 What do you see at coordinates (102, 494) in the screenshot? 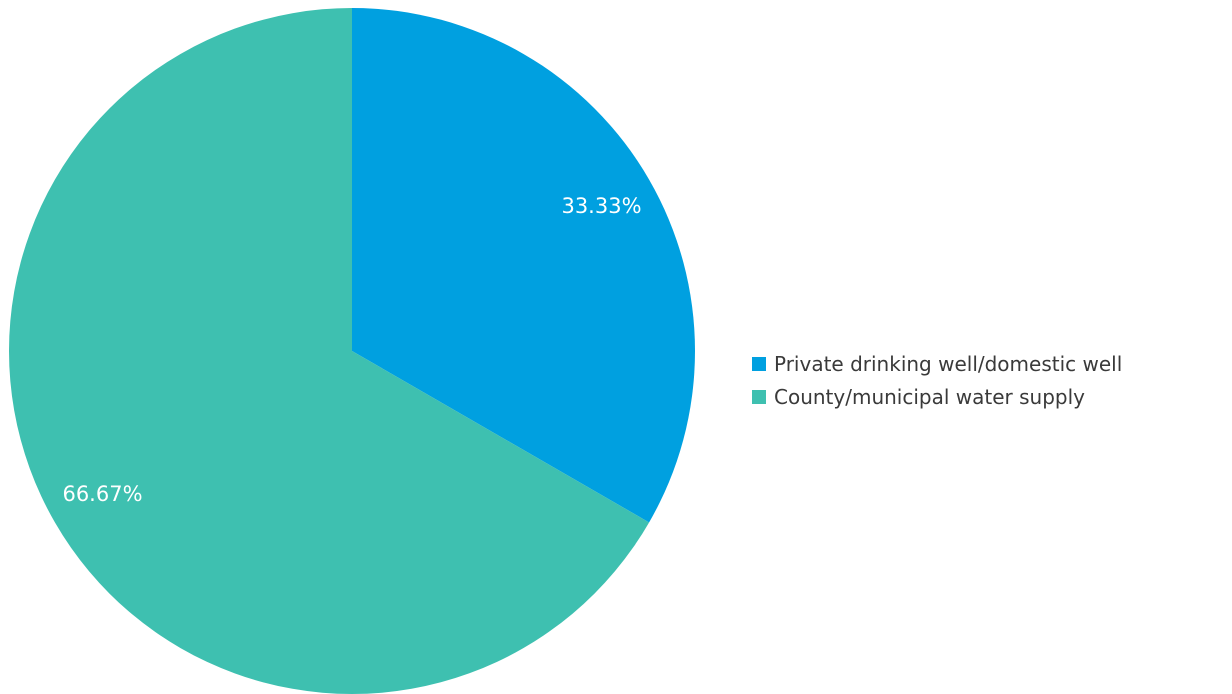
I see `slice-label-municipal-water: 66.67%` at bounding box center [102, 494].